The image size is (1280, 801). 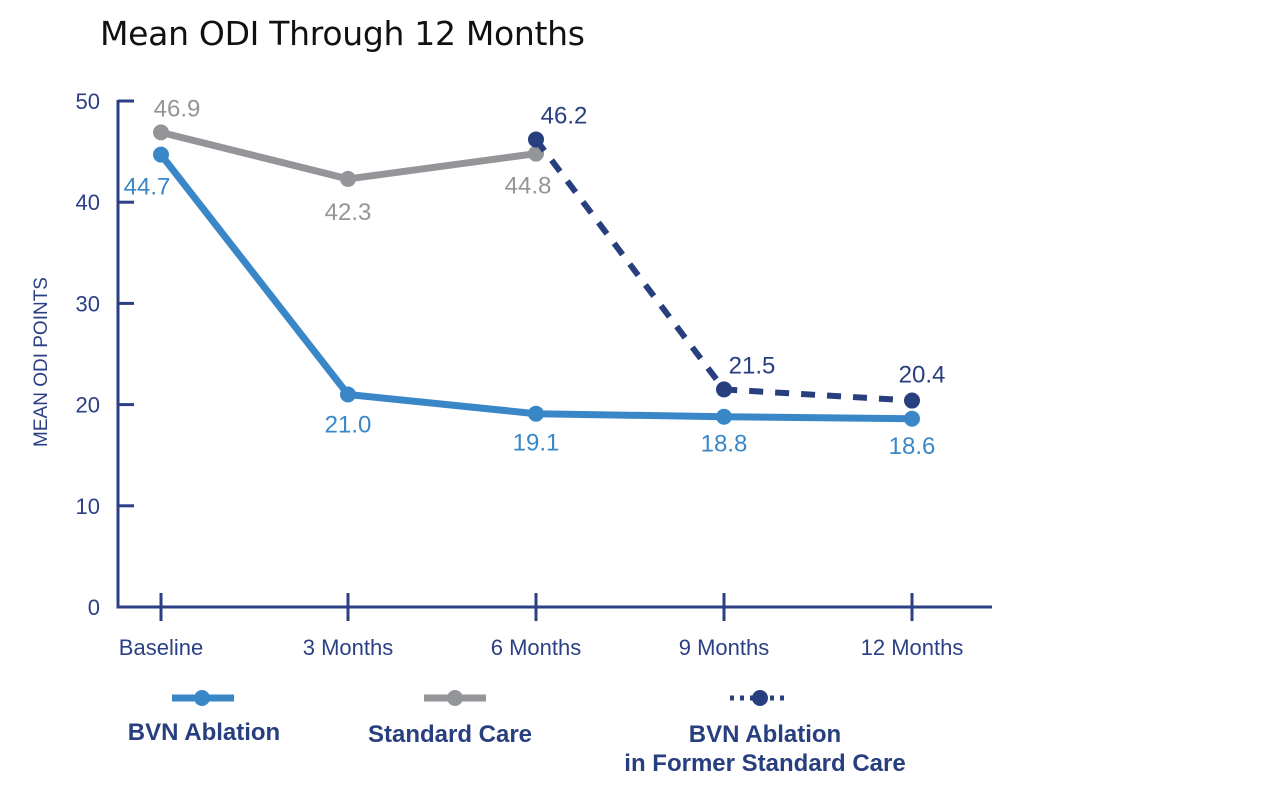 I want to click on data-label: 21.5, so click(x=752, y=365).